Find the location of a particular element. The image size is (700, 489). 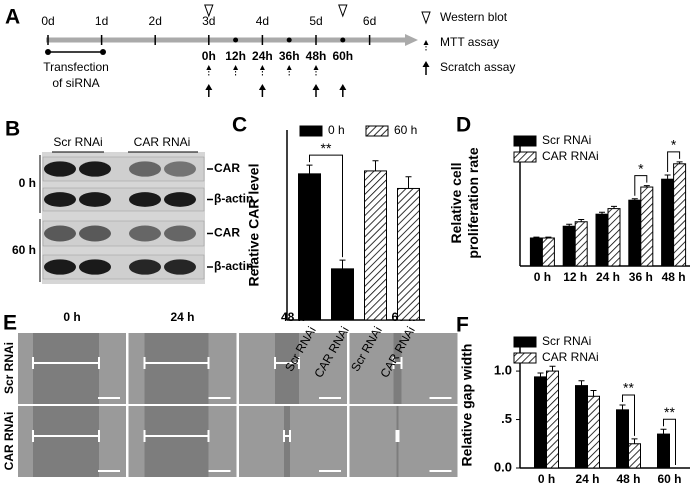

y-axis-label: Relative cell is located at coordinates (456, 203).